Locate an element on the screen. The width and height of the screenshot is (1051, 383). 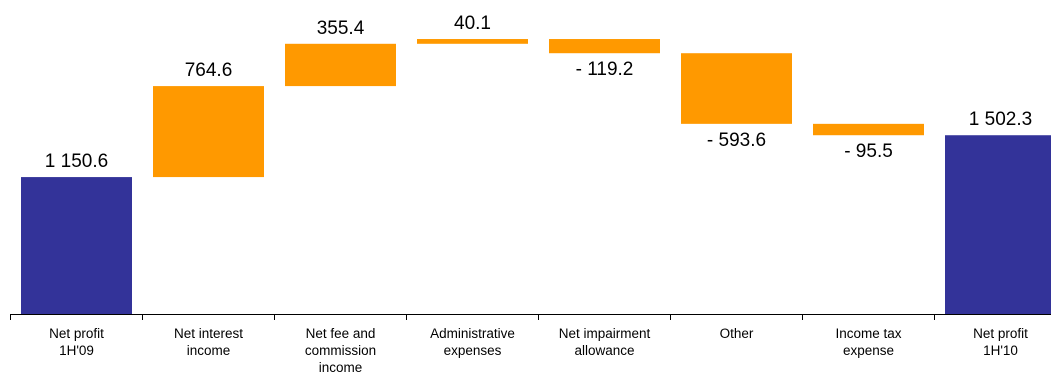
value-label: 40.1 is located at coordinates (472, 23).